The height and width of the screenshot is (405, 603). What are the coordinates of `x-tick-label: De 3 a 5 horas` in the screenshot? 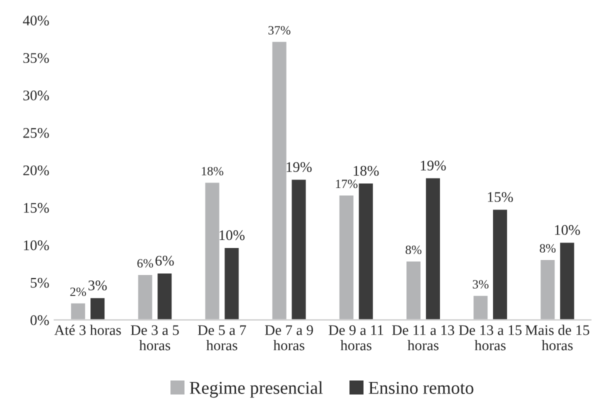 It's located at (154, 337).